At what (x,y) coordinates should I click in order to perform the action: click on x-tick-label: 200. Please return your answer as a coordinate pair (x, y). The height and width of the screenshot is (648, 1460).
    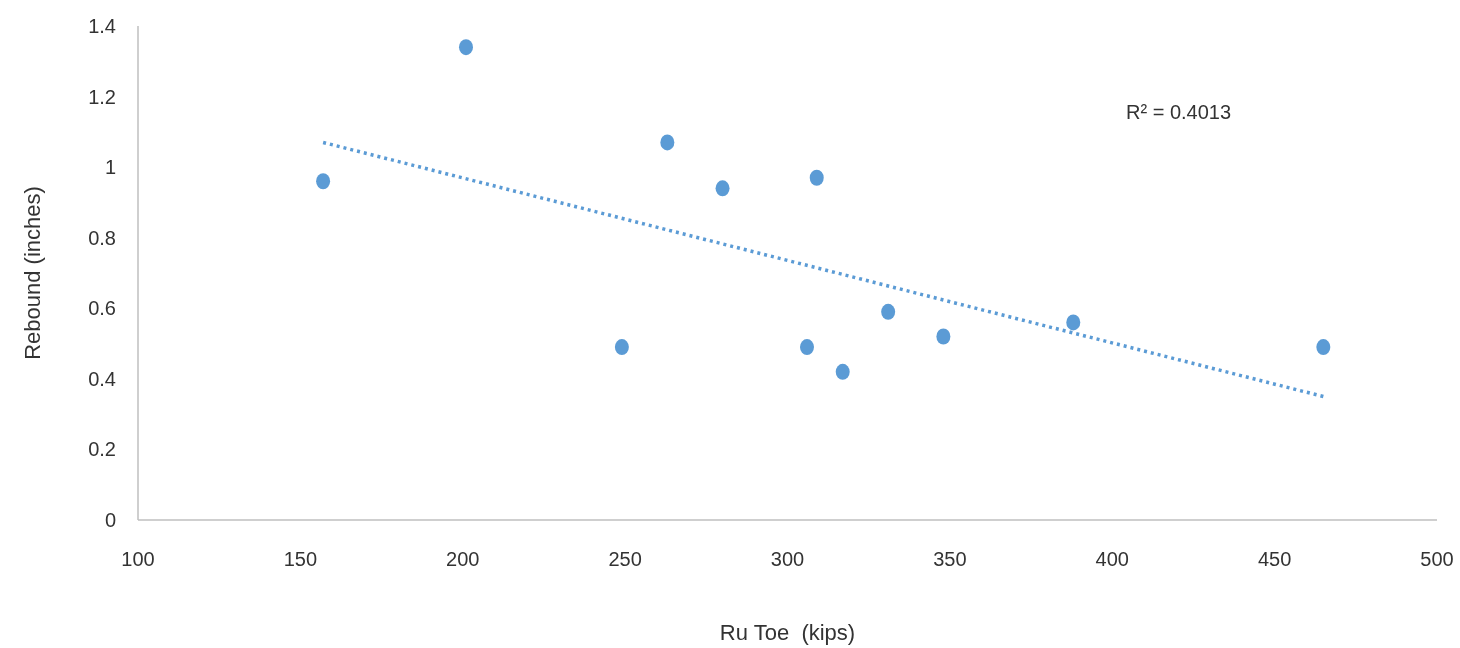
    Looking at the image, I should click on (463, 559).